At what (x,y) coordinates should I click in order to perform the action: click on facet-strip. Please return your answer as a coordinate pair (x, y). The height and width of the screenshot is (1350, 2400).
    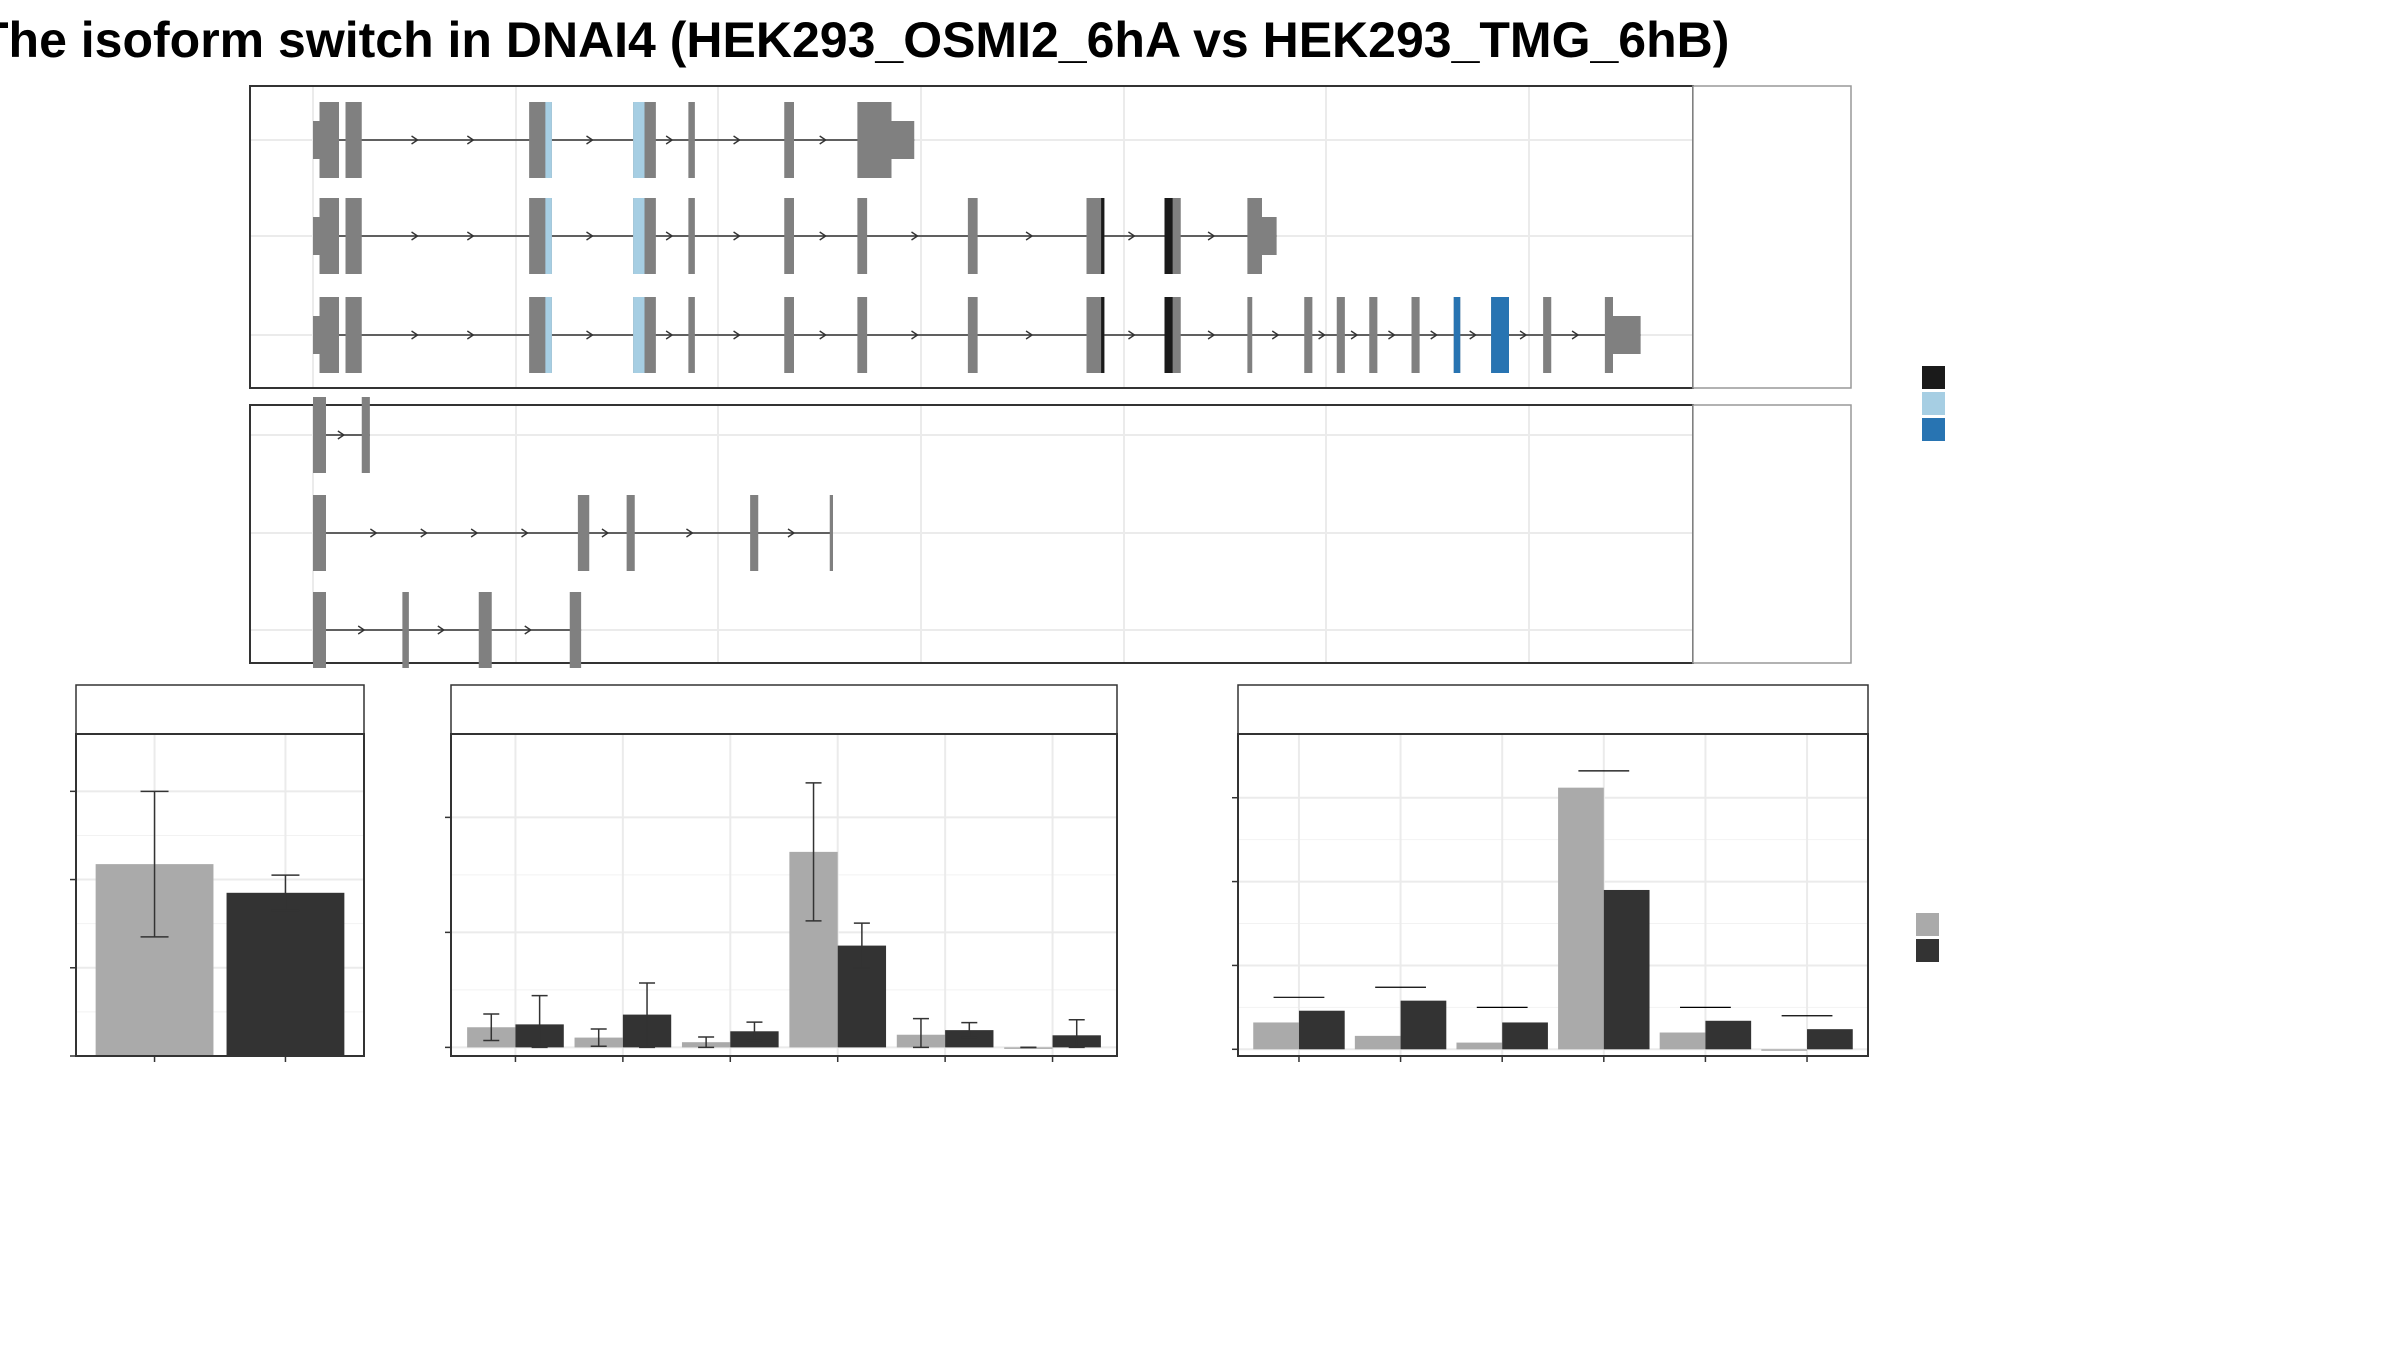
    Looking at the image, I should click on (1772, 237).